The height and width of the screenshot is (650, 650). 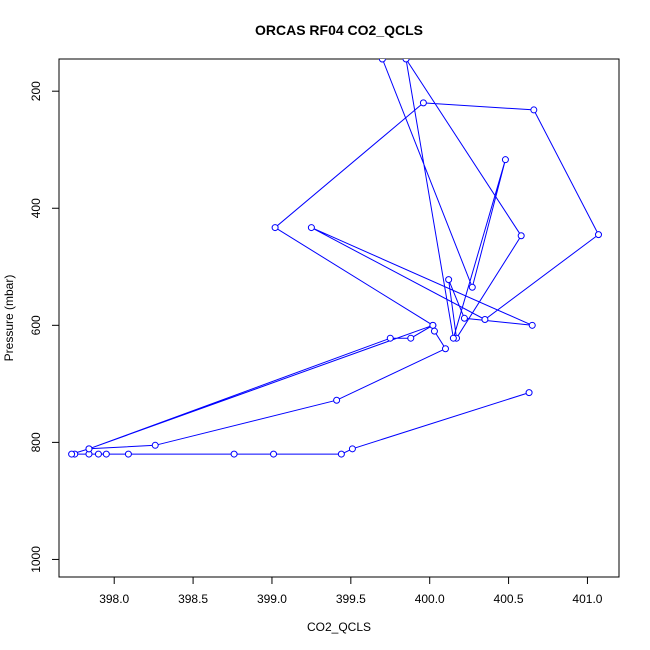 What do you see at coordinates (36, 442) in the screenshot?
I see `y-tick-label: 800` at bounding box center [36, 442].